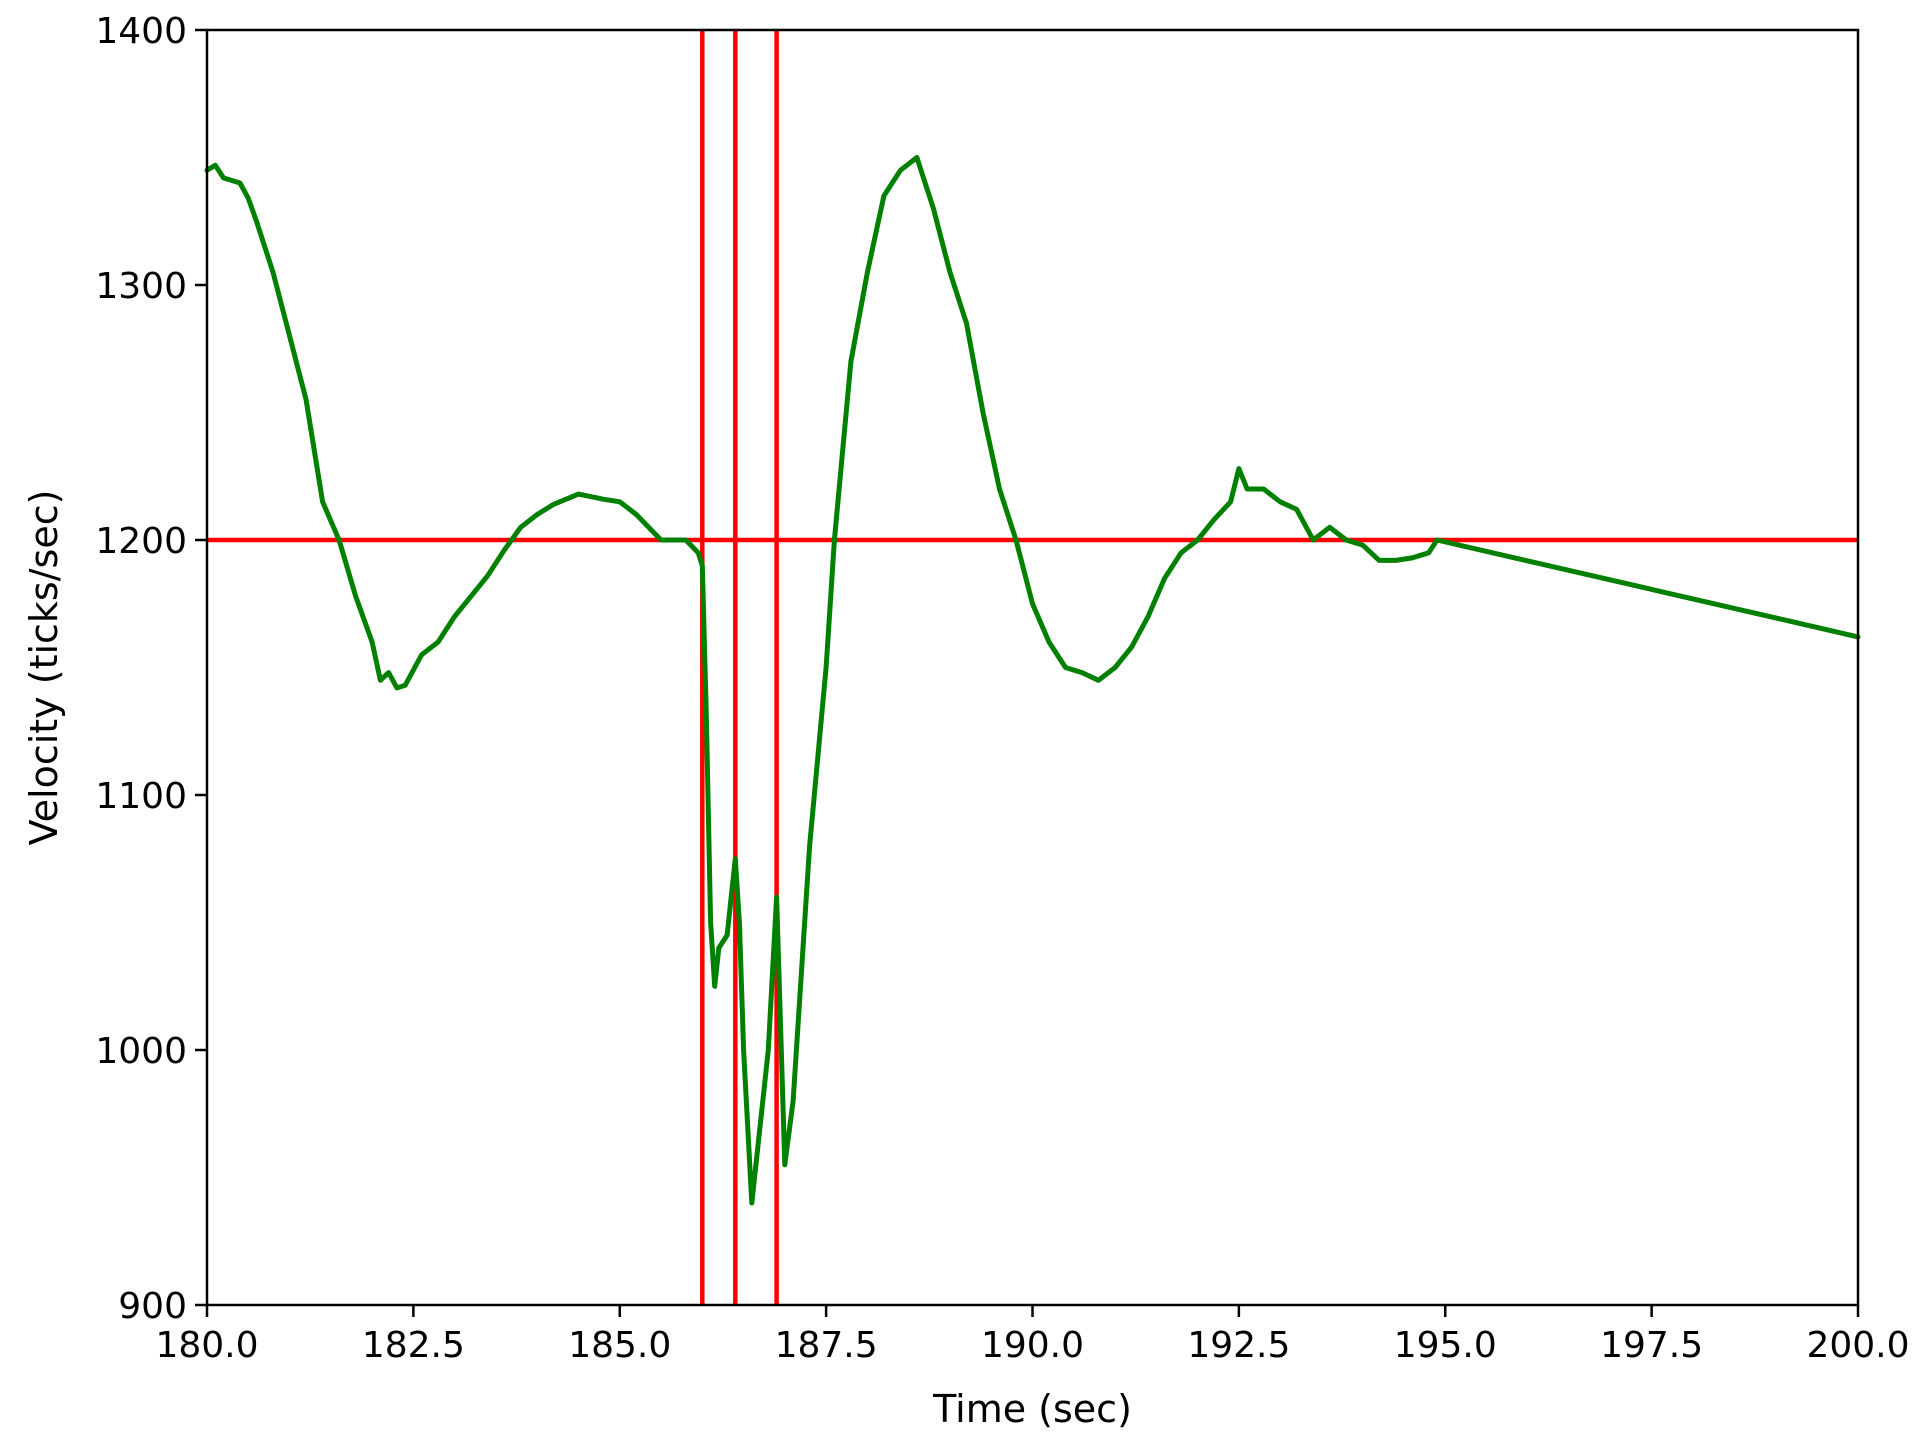  Describe the element at coordinates (1651, 1345) in the screenshot. I see `x-tick-label: 197.5` at that location.